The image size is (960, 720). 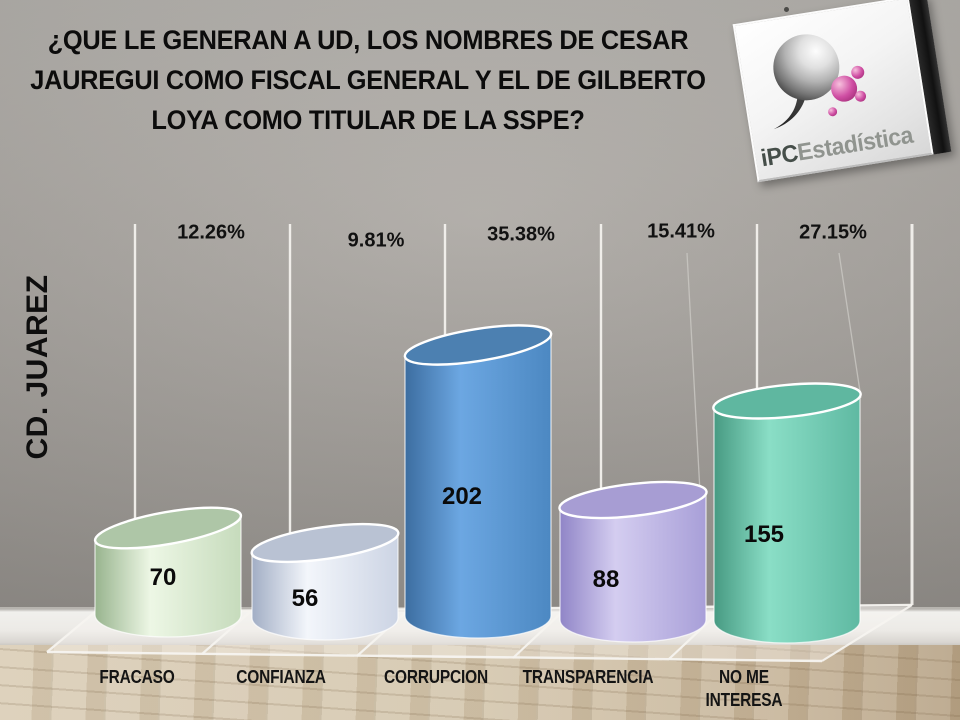 I want to click on logo-card-face: iPCEstadística, so click(x=833, y=91).